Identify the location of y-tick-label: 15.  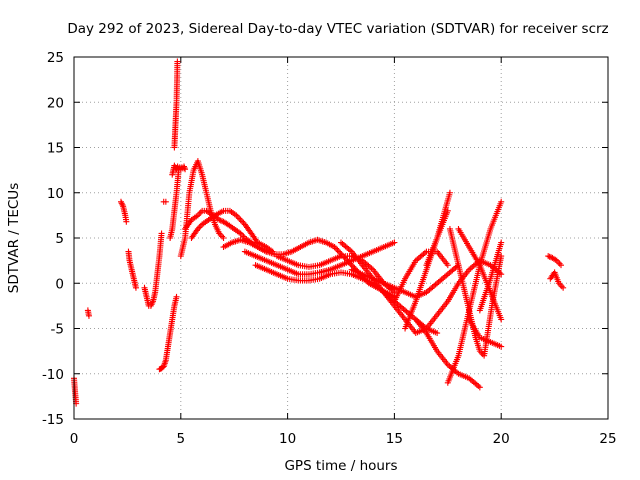
(55, 149).